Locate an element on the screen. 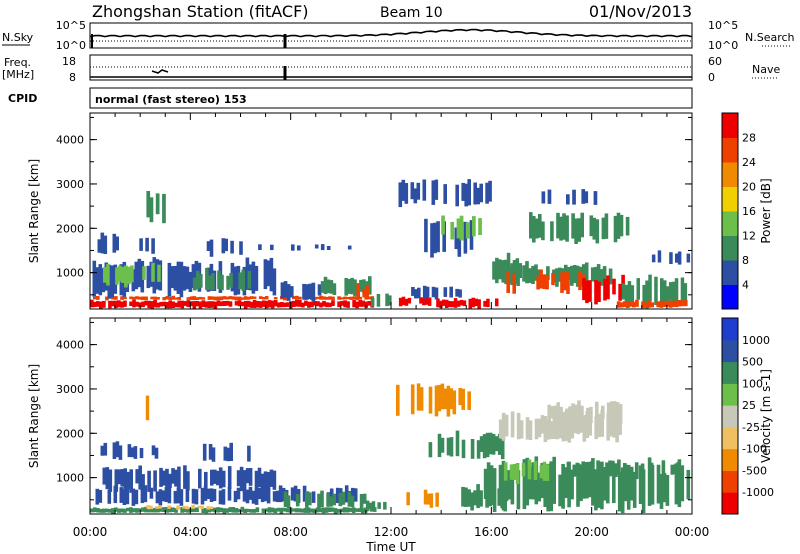 This screenshot has width=800, height=554. time-axis-title: Time UT is located at coordinates (390, 547).